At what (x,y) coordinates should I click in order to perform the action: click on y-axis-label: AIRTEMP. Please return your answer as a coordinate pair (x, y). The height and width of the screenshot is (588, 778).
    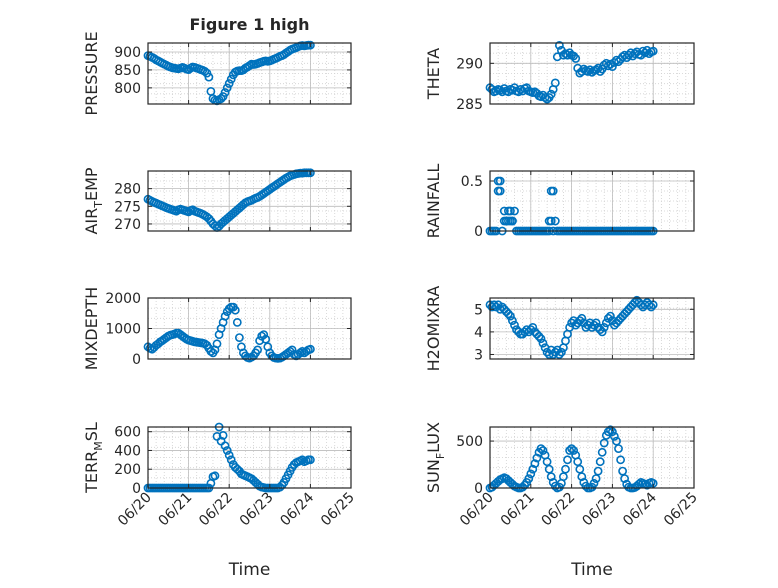
    Looking at the image, I should click on (93, 200).